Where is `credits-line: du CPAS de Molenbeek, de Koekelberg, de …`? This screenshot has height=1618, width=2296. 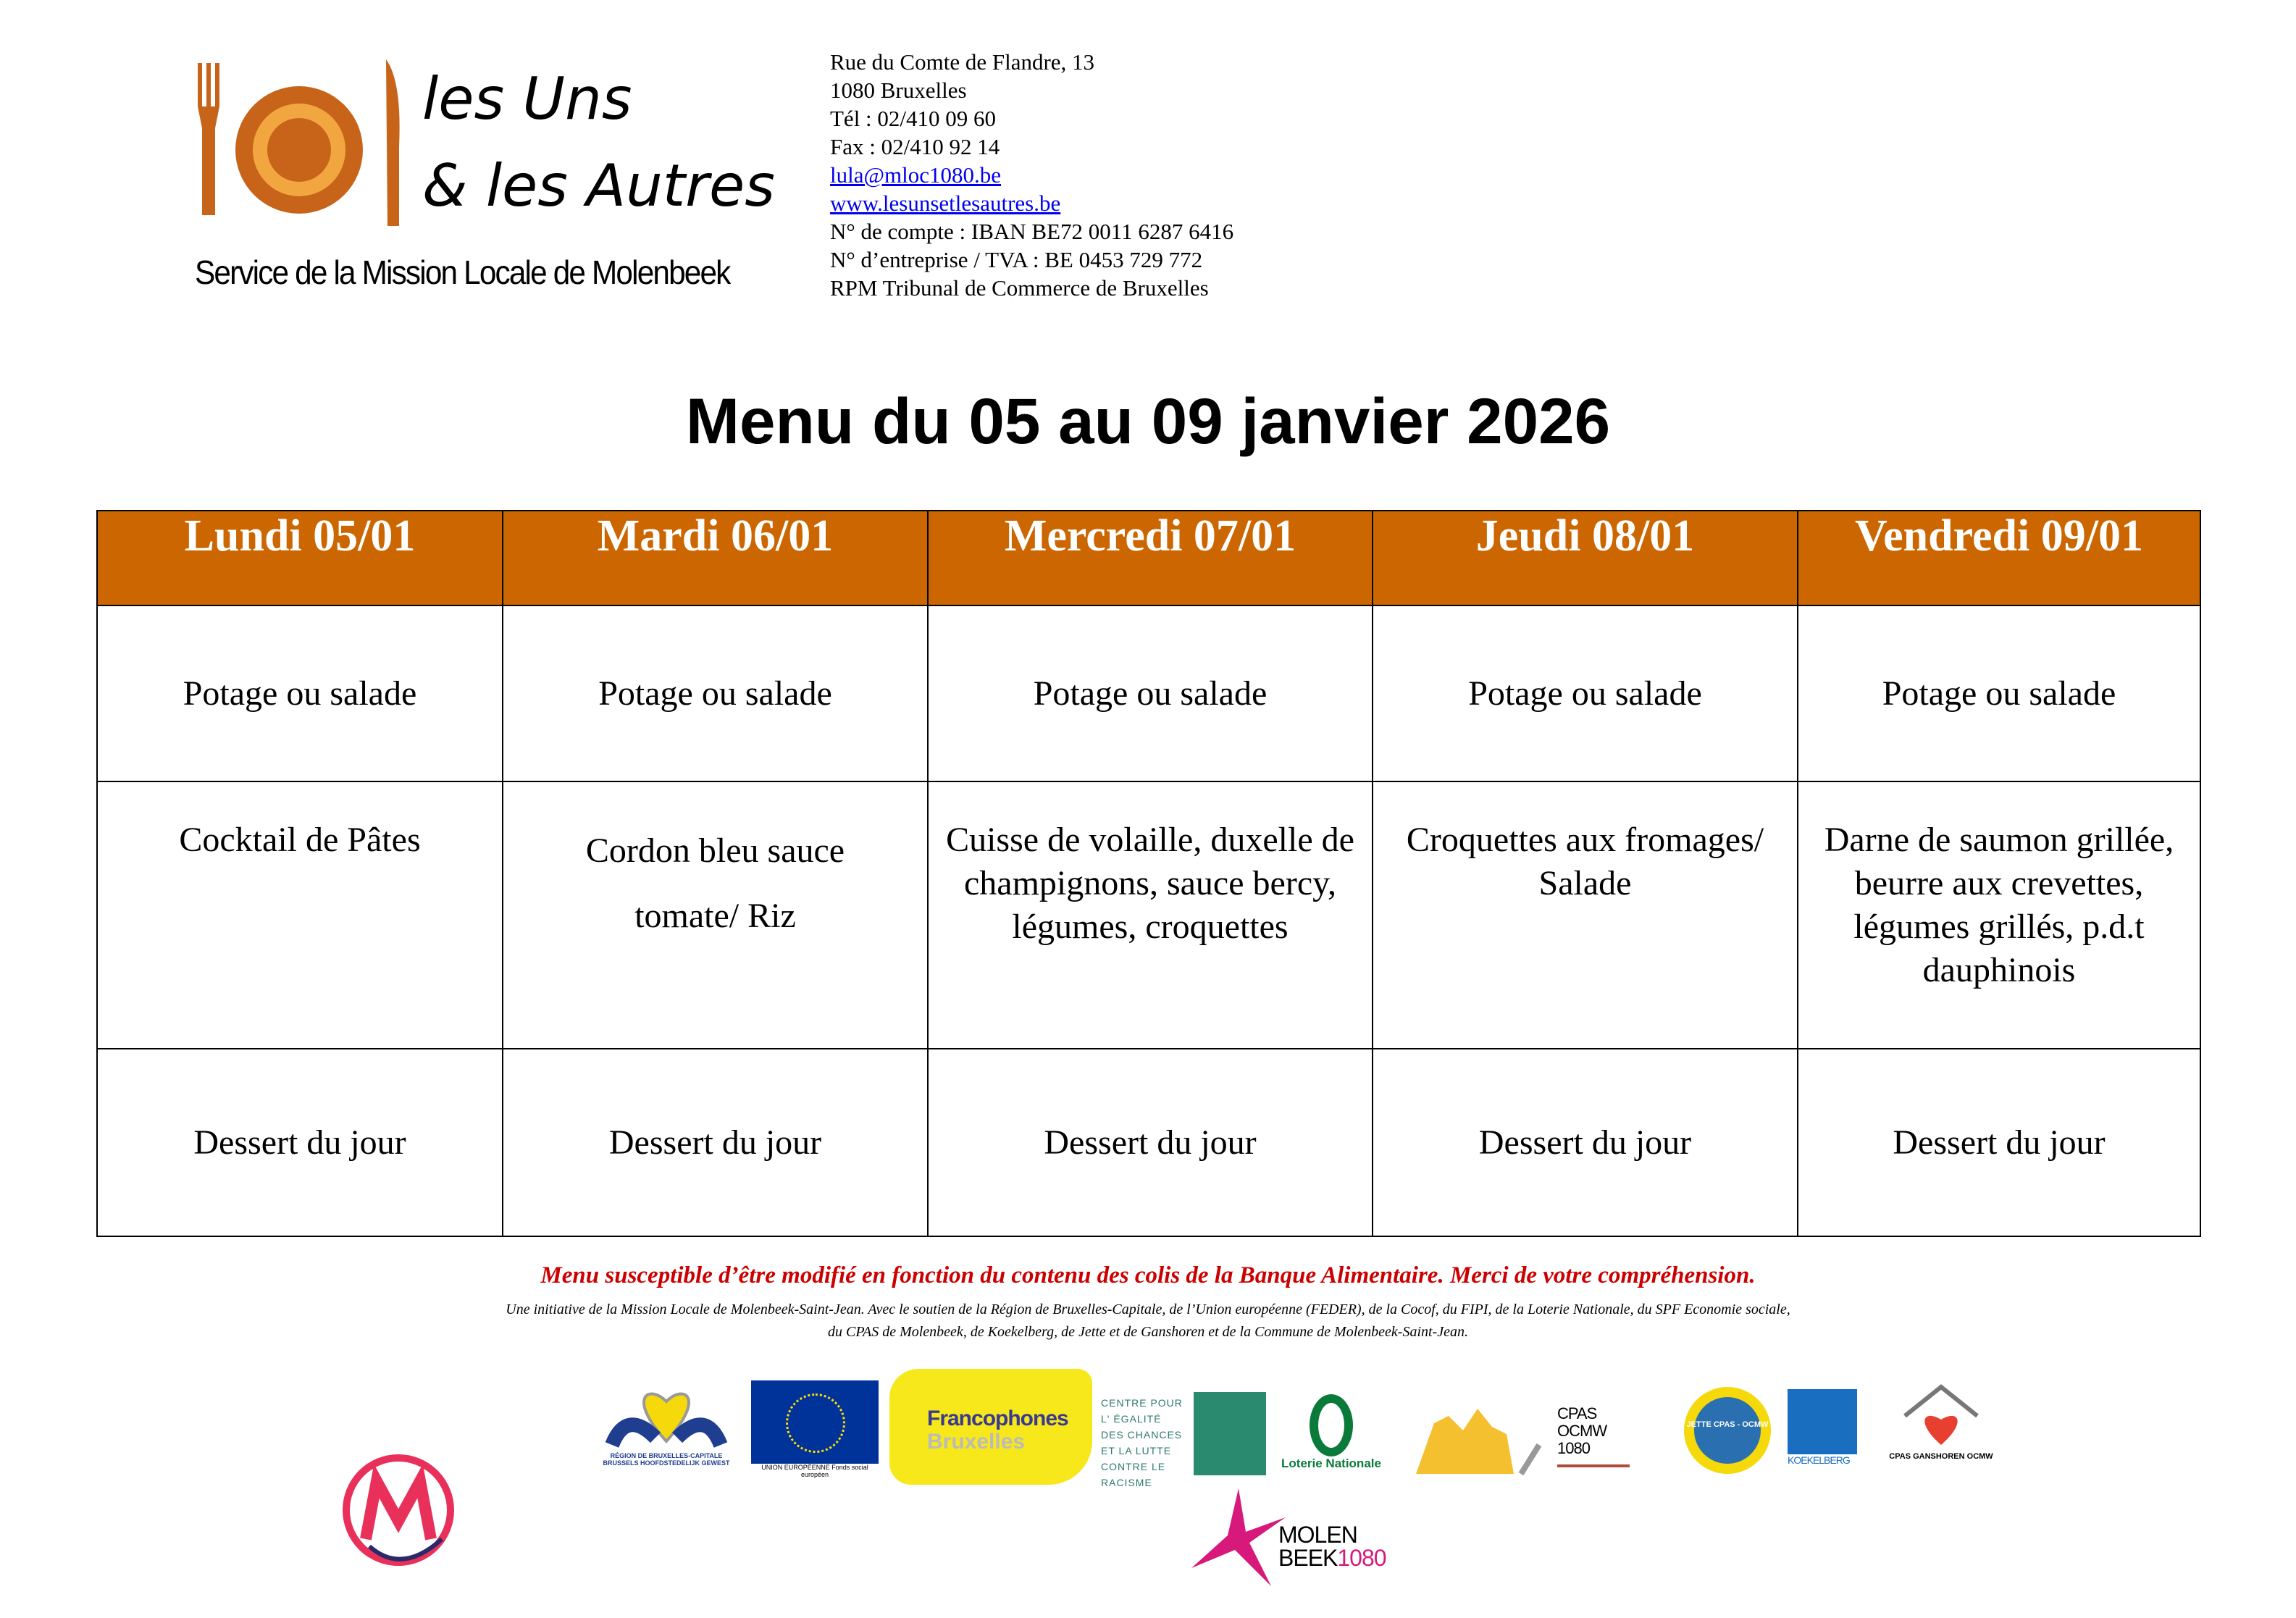
credits-line: du CPAS de Molenbeek, de Koekelberg, de … is located at coordinates (1148, 1332).